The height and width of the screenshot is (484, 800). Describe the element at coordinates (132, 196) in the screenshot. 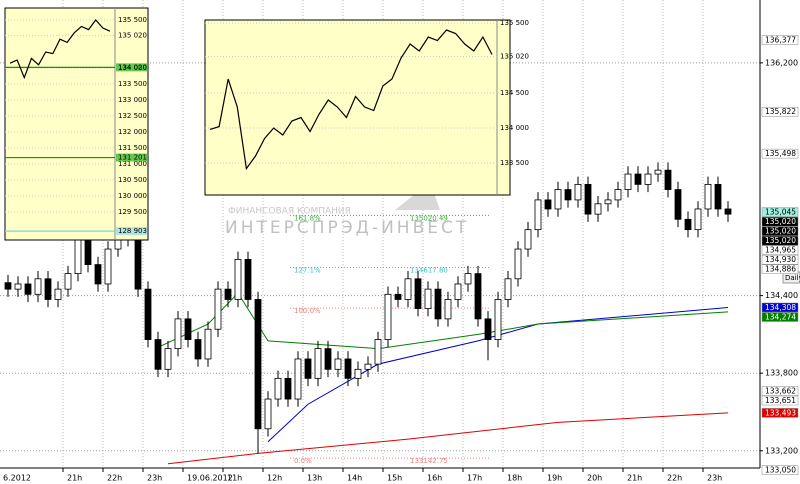

I see `inset-tick-label: 130 000` at that location.